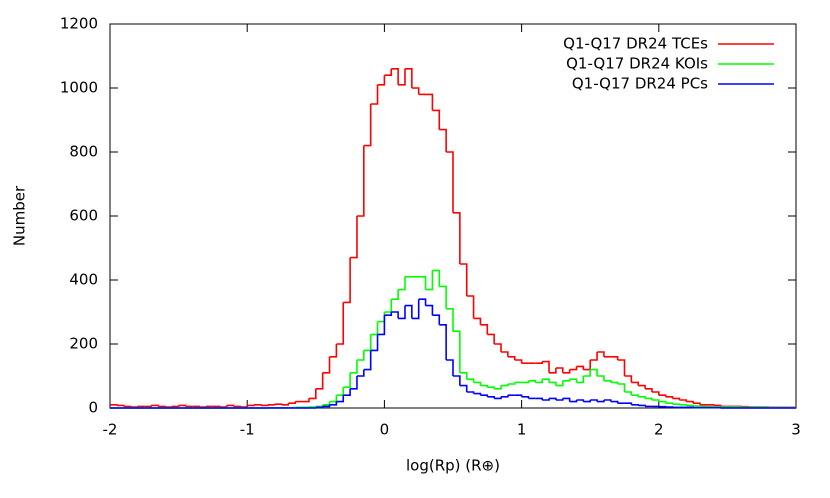  What do you see at coordinates (640, 84) in the screenshot?
I see `legend-label: Q1-Q17 DR24 PCs` at bounding box center [640, 84].